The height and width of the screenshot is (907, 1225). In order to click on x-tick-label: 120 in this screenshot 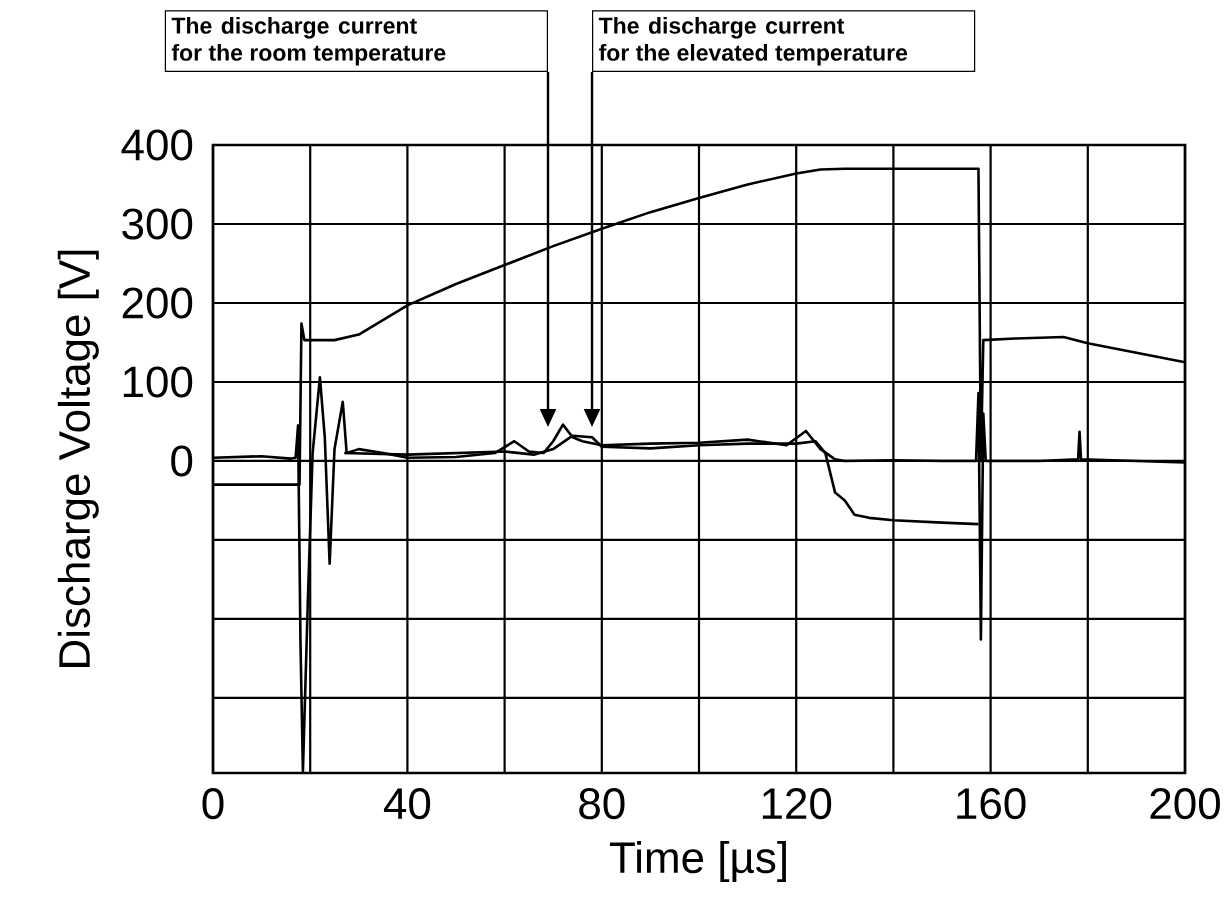, I will do `click(797, 804)`.